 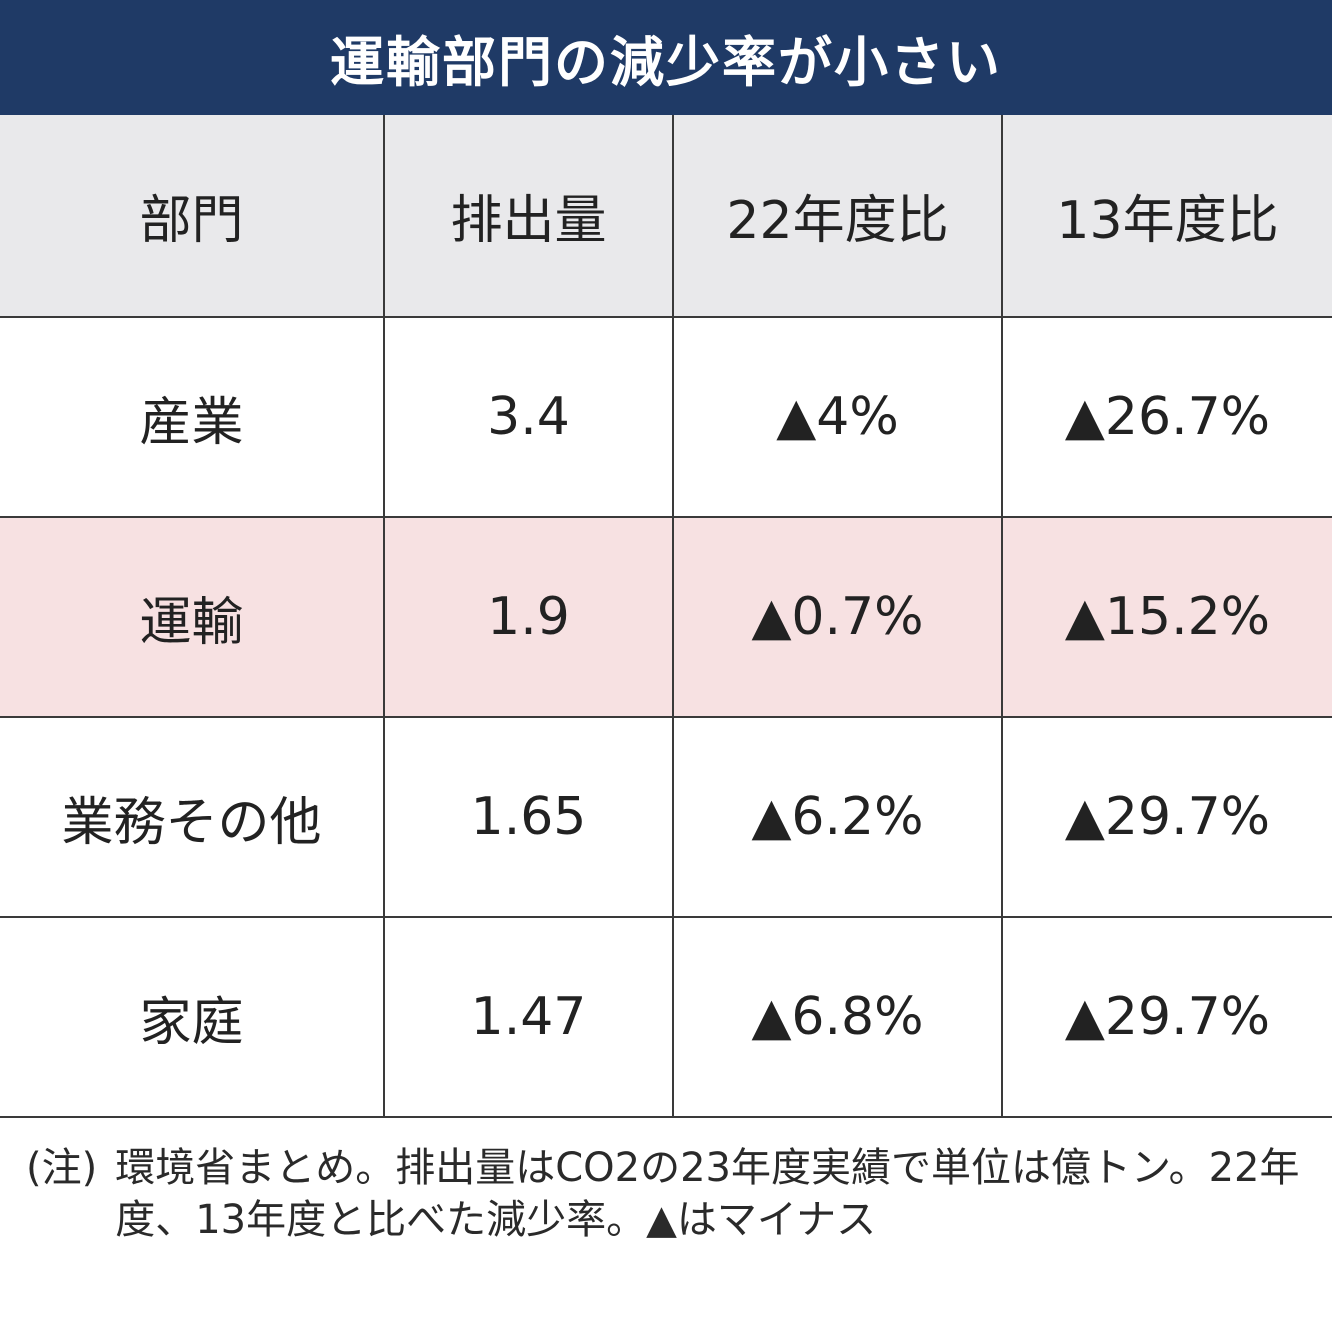 What do you see at coordinates (1166, 216) in the screenshot?
I see `header-vs-fy13: 13年度比` at bounding box center [1166, 216].